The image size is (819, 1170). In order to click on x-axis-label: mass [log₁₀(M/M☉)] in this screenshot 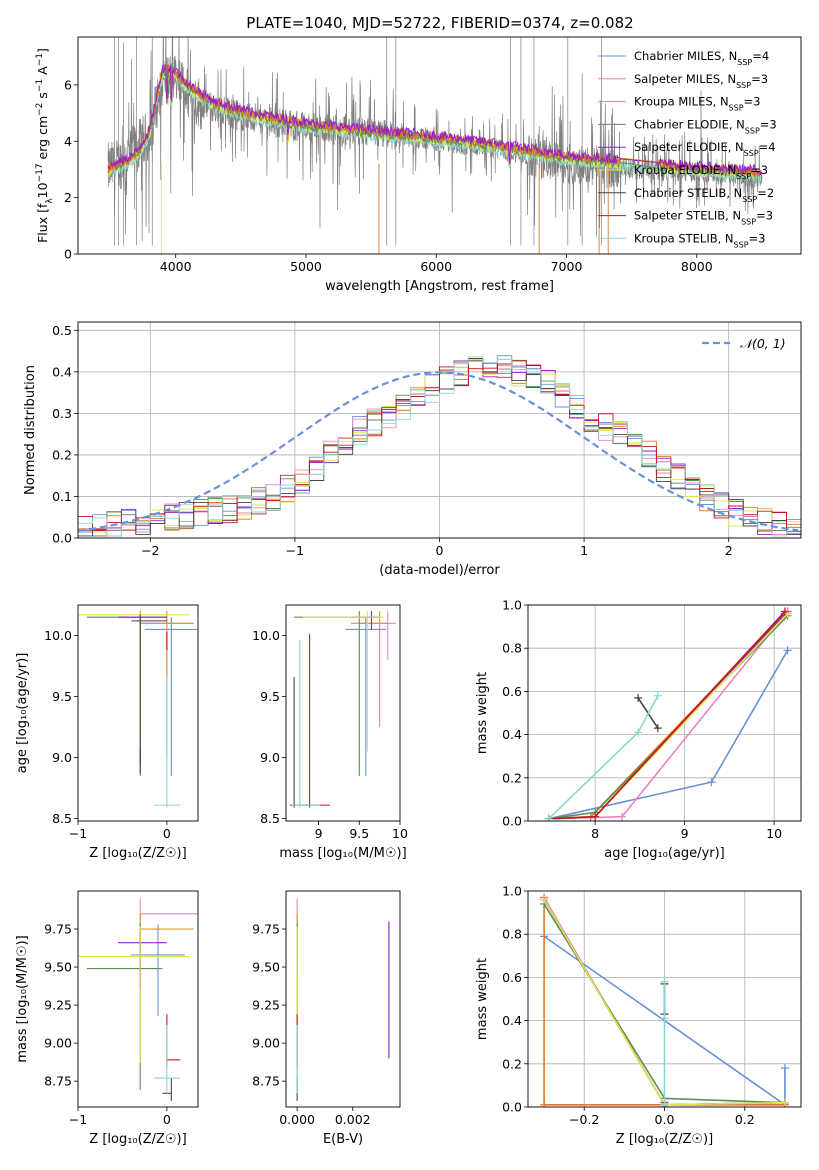, I will do `click(342, 853)`.